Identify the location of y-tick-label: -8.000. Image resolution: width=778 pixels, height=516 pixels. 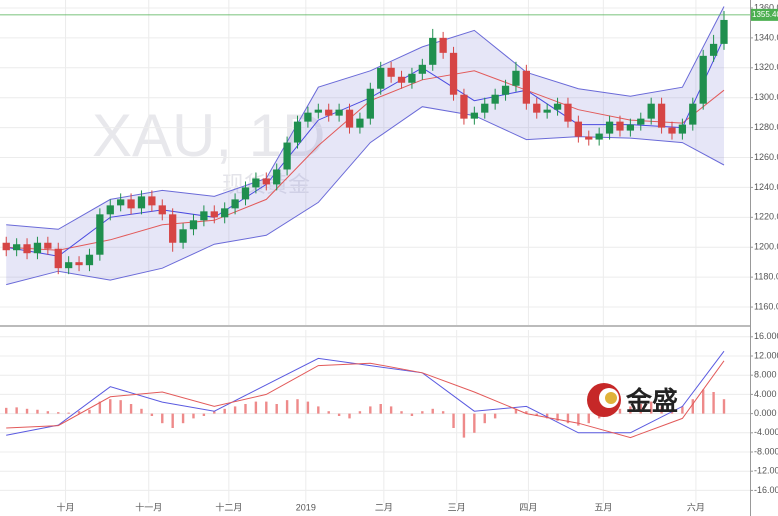
(766, 451).